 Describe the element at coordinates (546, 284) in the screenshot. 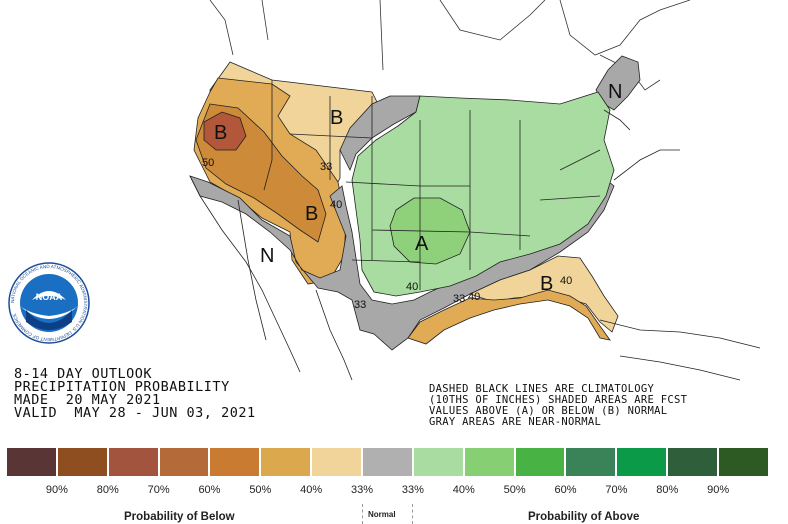

I see `region-label-b-southeast: B` at that location.